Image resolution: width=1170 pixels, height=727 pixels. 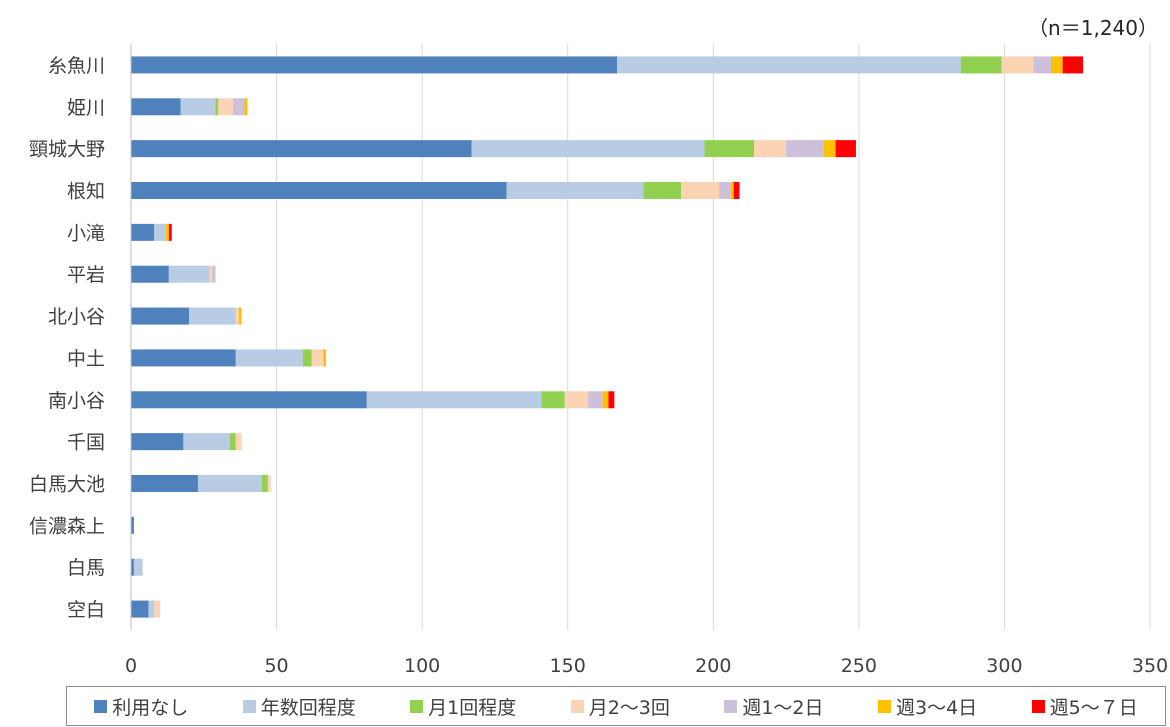 I want to click on legend-label: 月2～3回, so click(x=629, y=707).